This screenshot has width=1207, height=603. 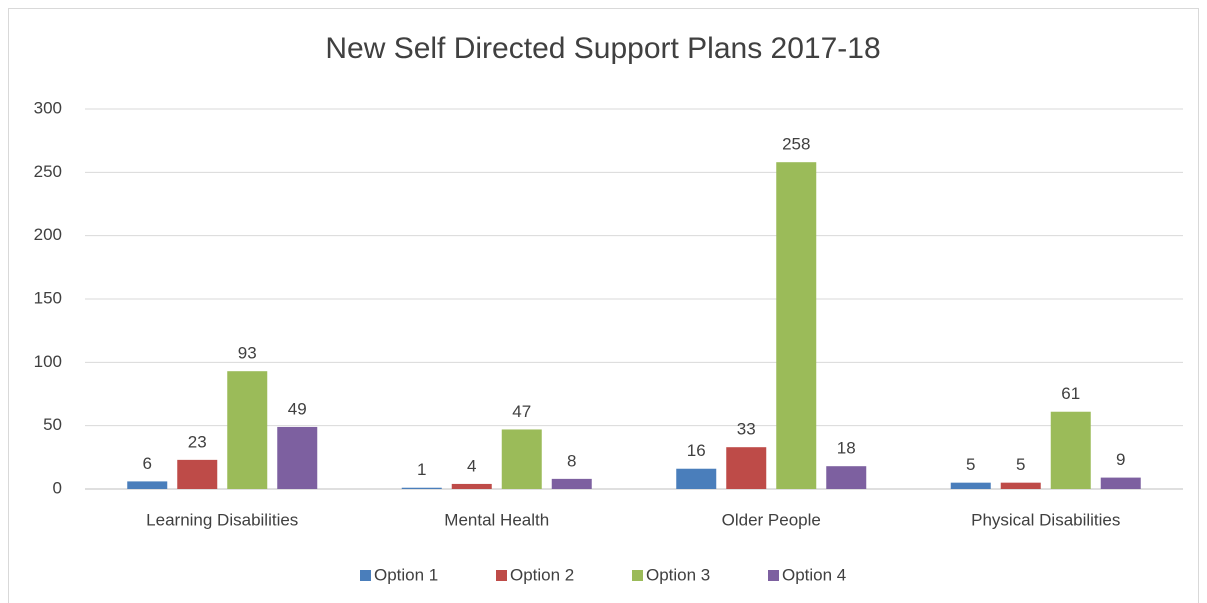 I want to click on y-tick-label: 200, so click(x=48, y=234).